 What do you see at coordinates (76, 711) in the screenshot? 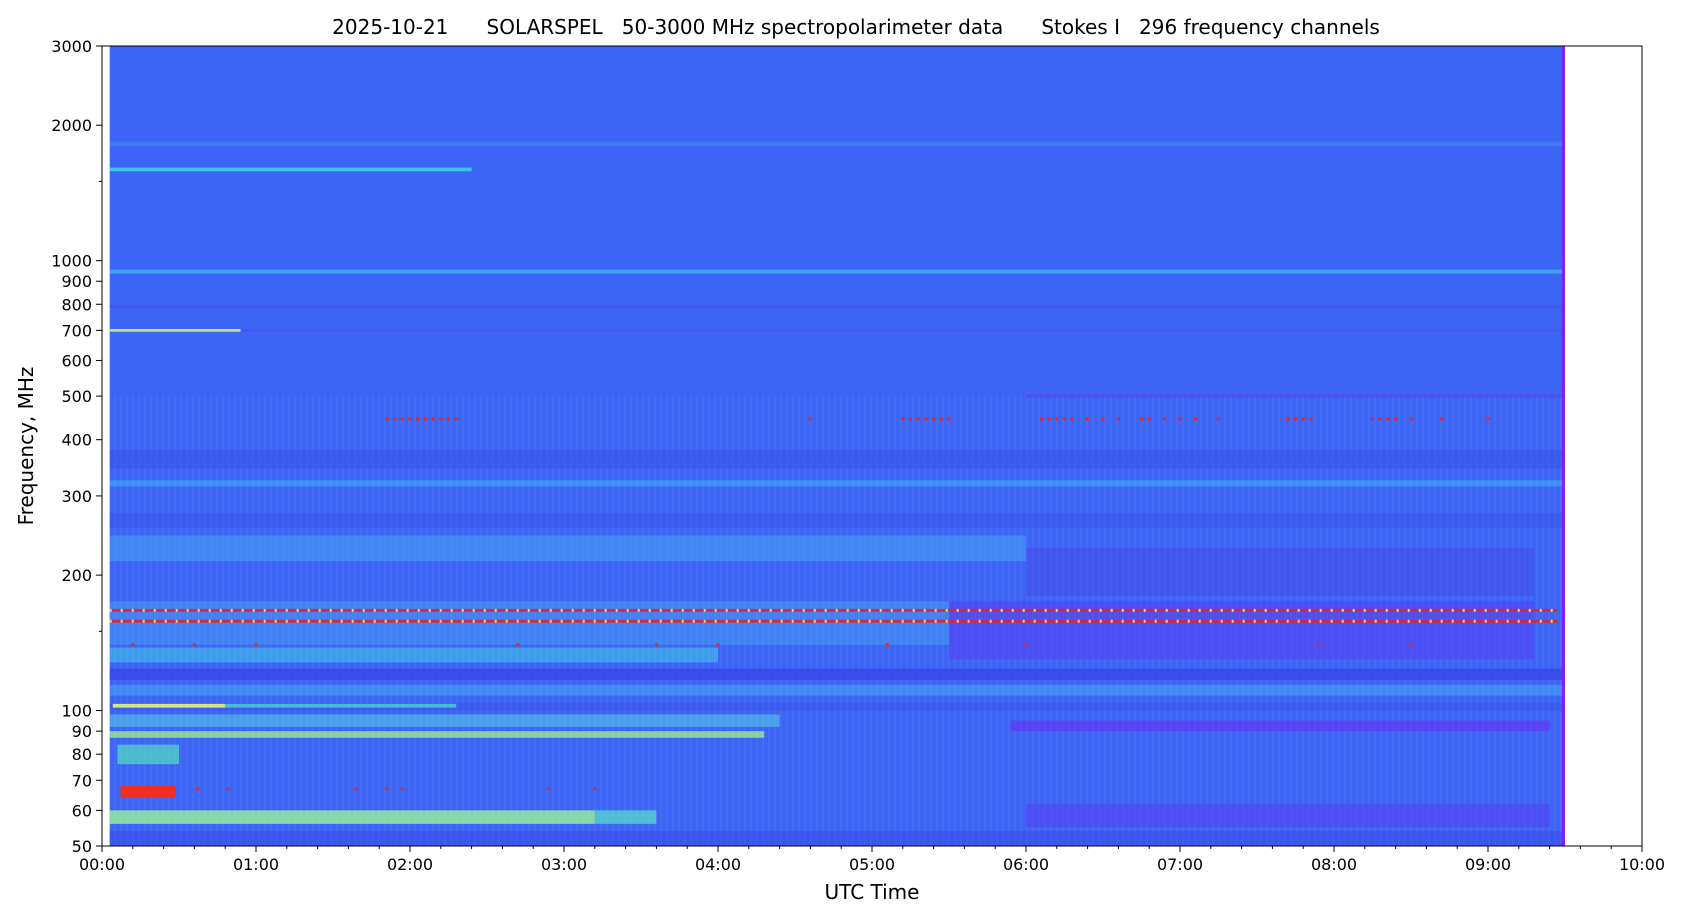
I see `y-tick-label-5: 100` at bounding box center [76, 711].